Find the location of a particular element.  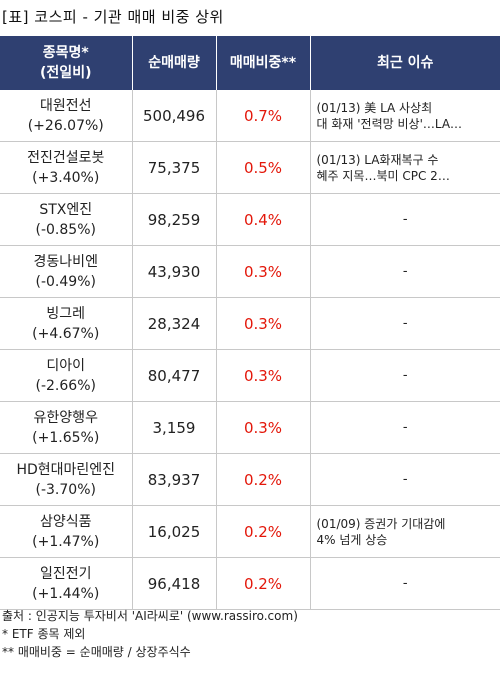

trade-ratio: 0.5% is located at coordinates (263, 167).